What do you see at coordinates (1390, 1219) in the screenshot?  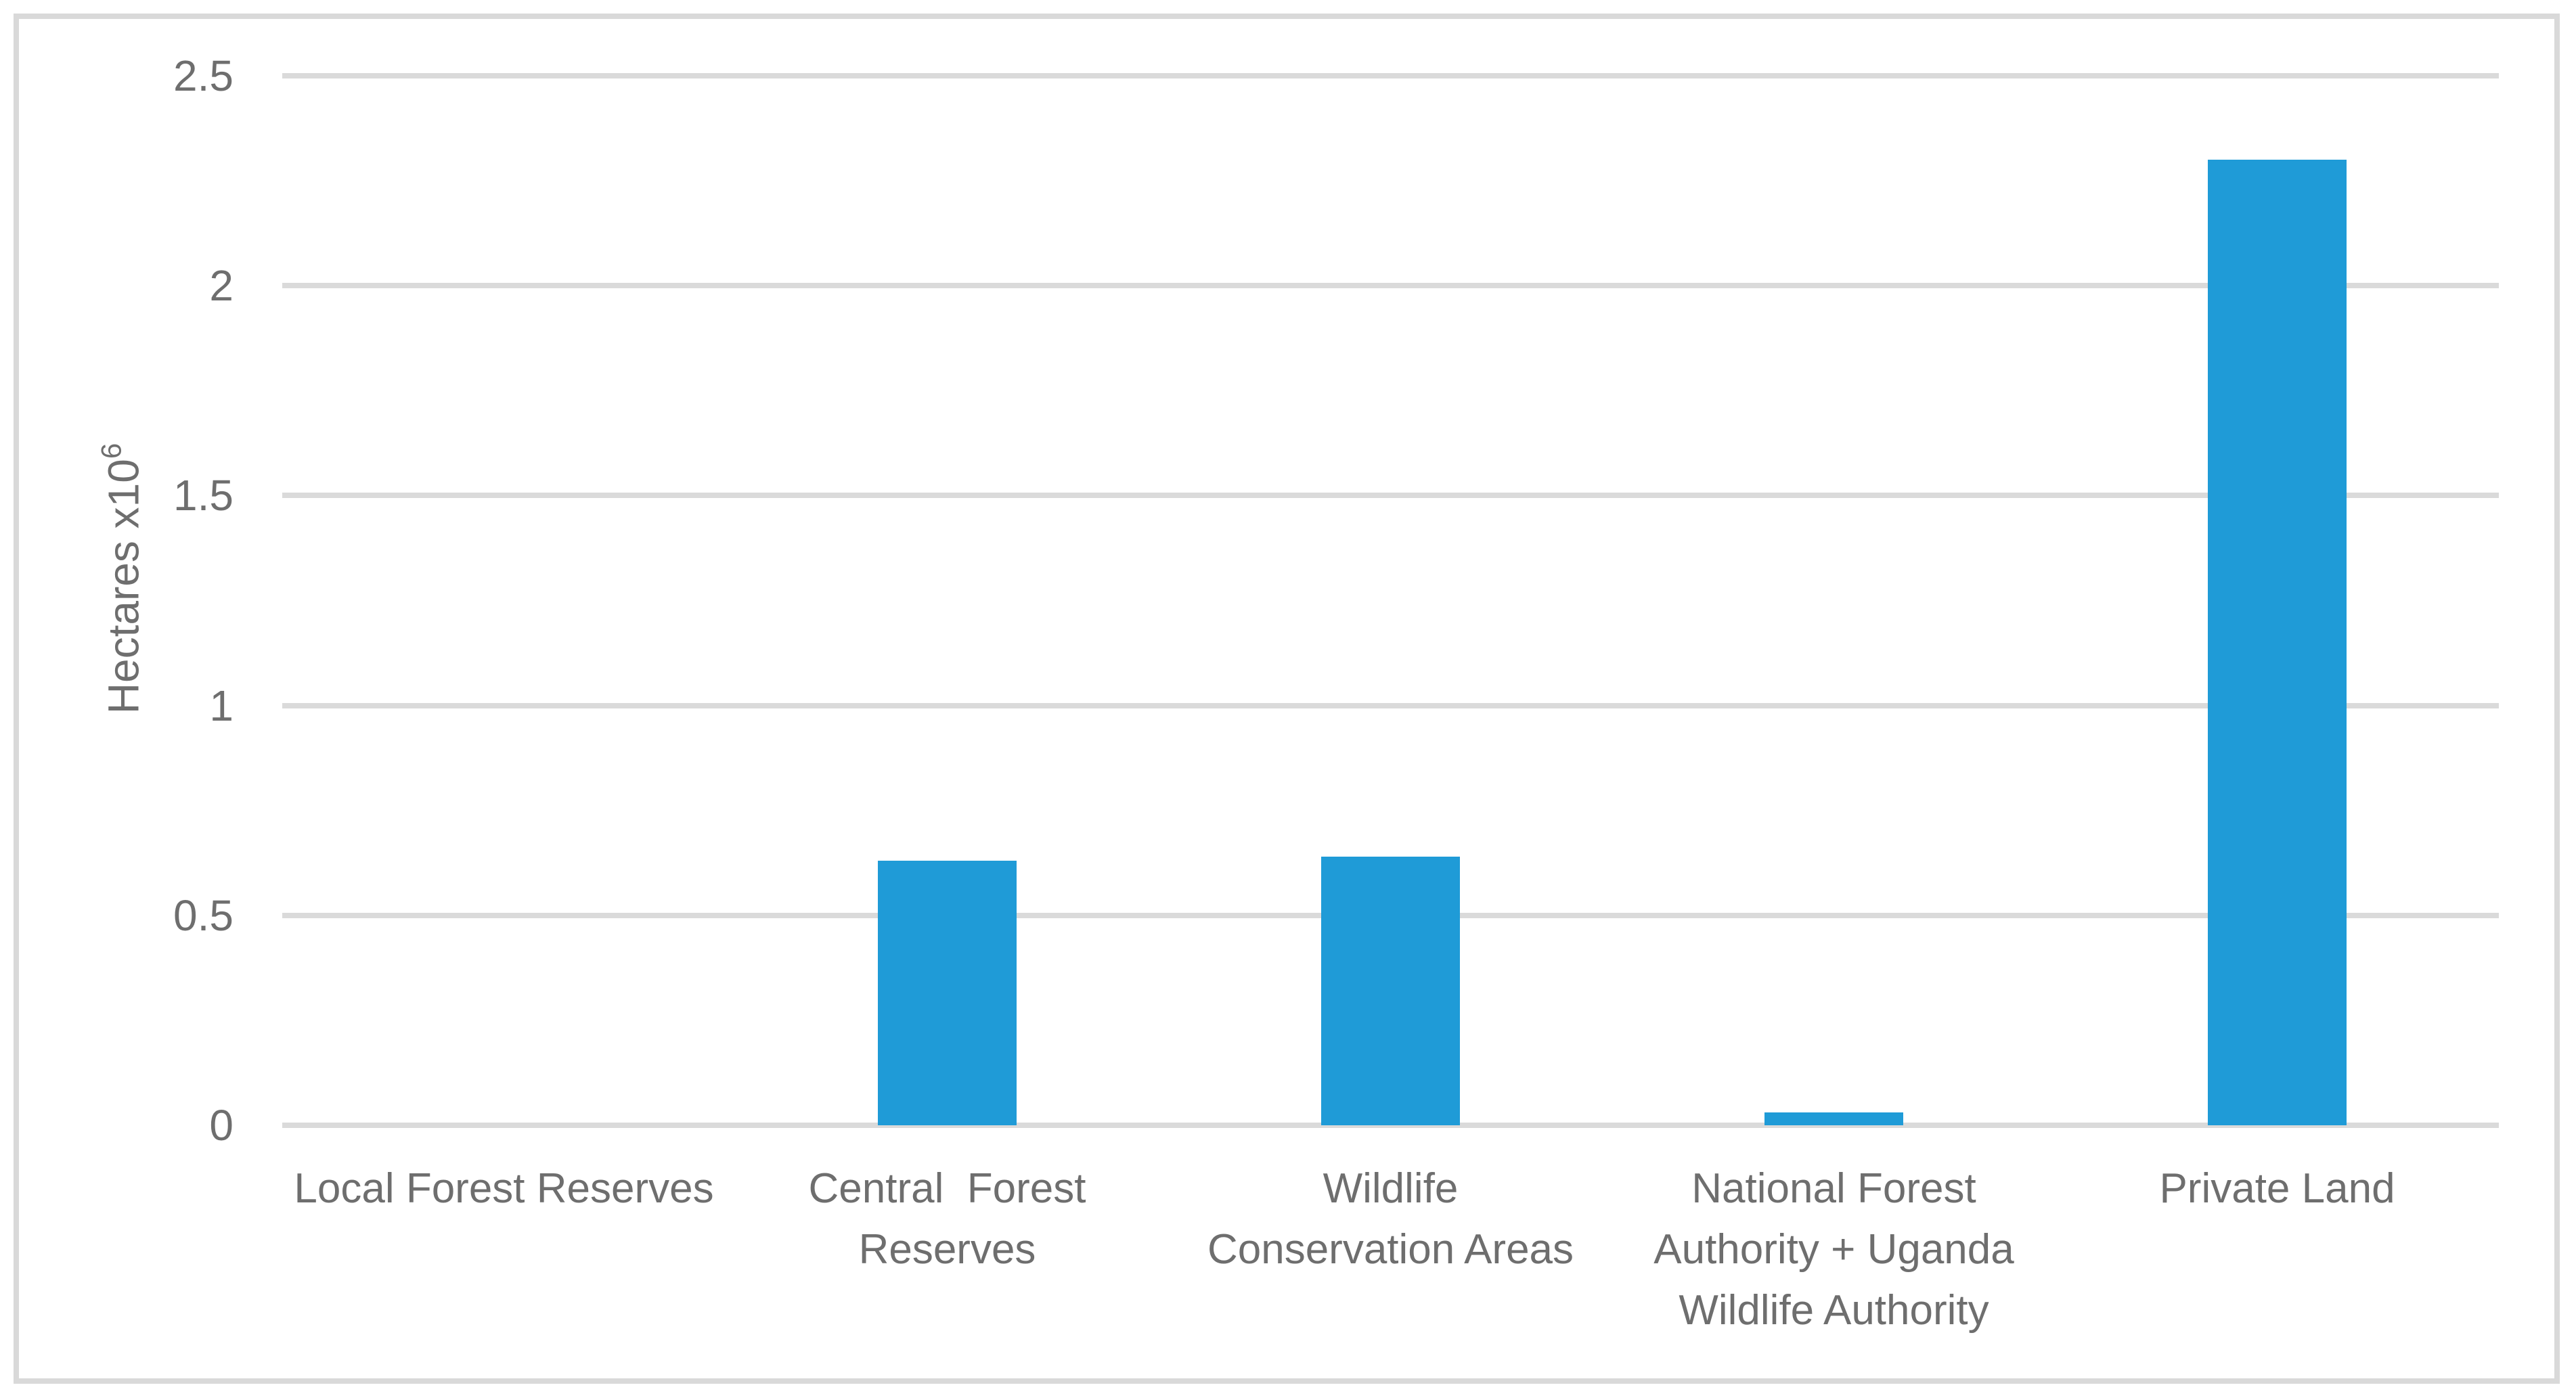 I see `category-label-wildlife-conservation-areas: Wildlife Conservation Areas` at bounding box center [1390, 1219].